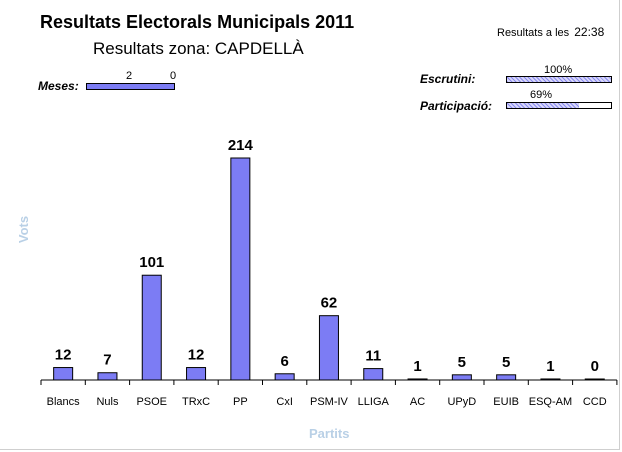 Image resolution: width=622 pixels, height=452 pixels. What do you see at coordinates (173, 76) in the screenshot?
I see `tables-pending: 0` at bounding box center [173, 76].